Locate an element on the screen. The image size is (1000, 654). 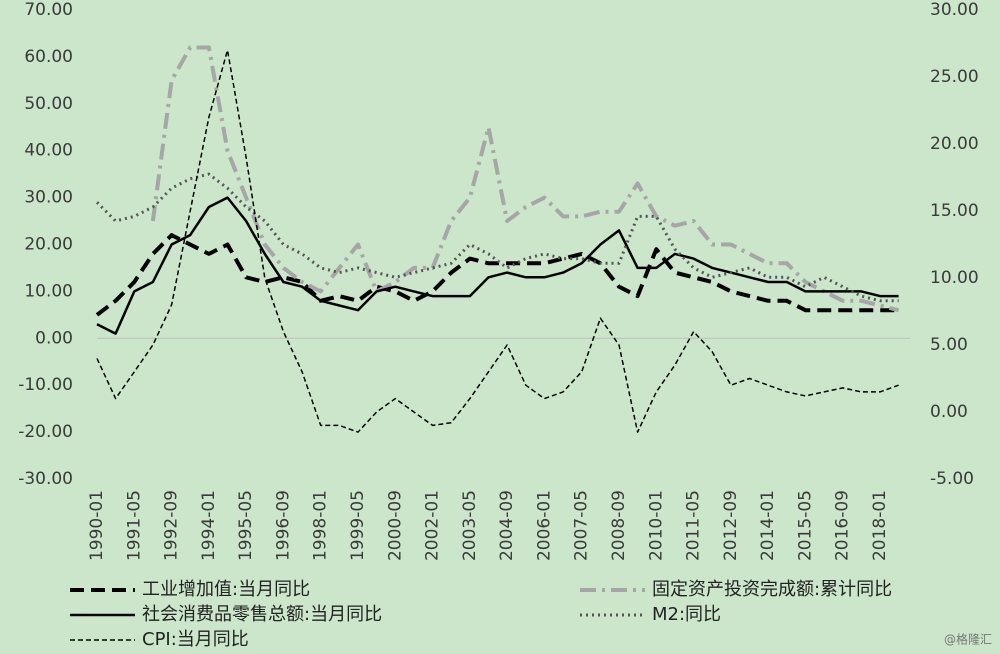
x-tick-label: 1996-09 is located at coordinates (283, 525).